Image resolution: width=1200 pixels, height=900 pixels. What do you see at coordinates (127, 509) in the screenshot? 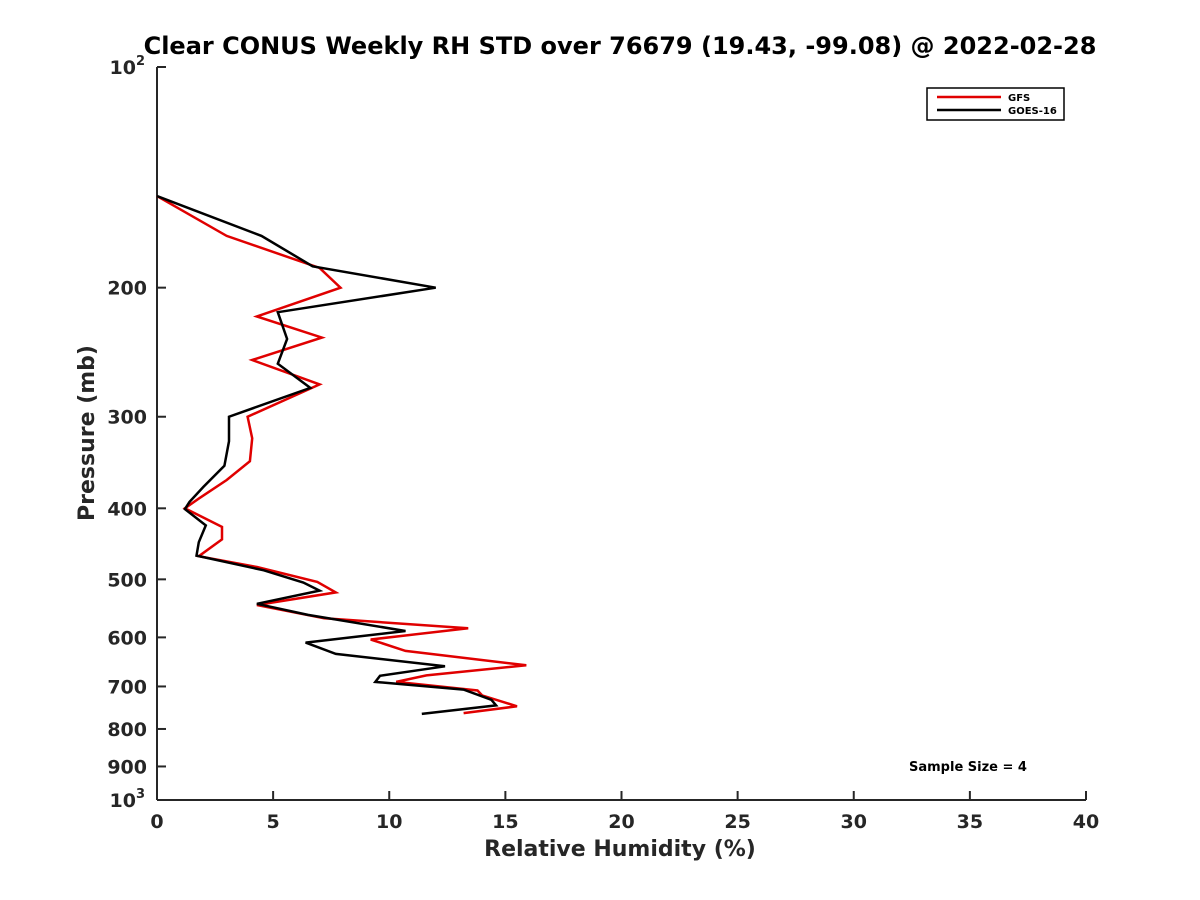
I see `y-tick-label: 400` at bounding box center [127, 509].